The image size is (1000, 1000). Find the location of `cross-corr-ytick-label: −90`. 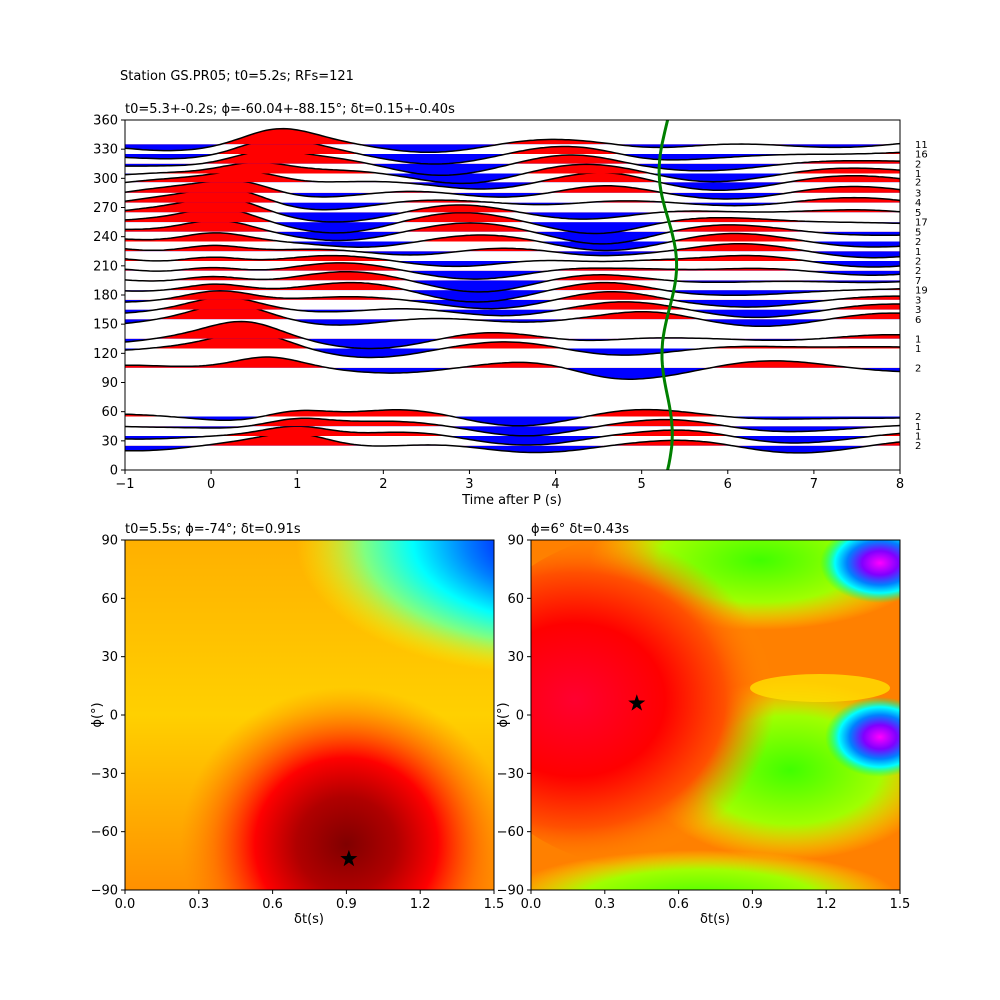

cross-corr-ytick-label: −90 is located at coordinates (510, 891).